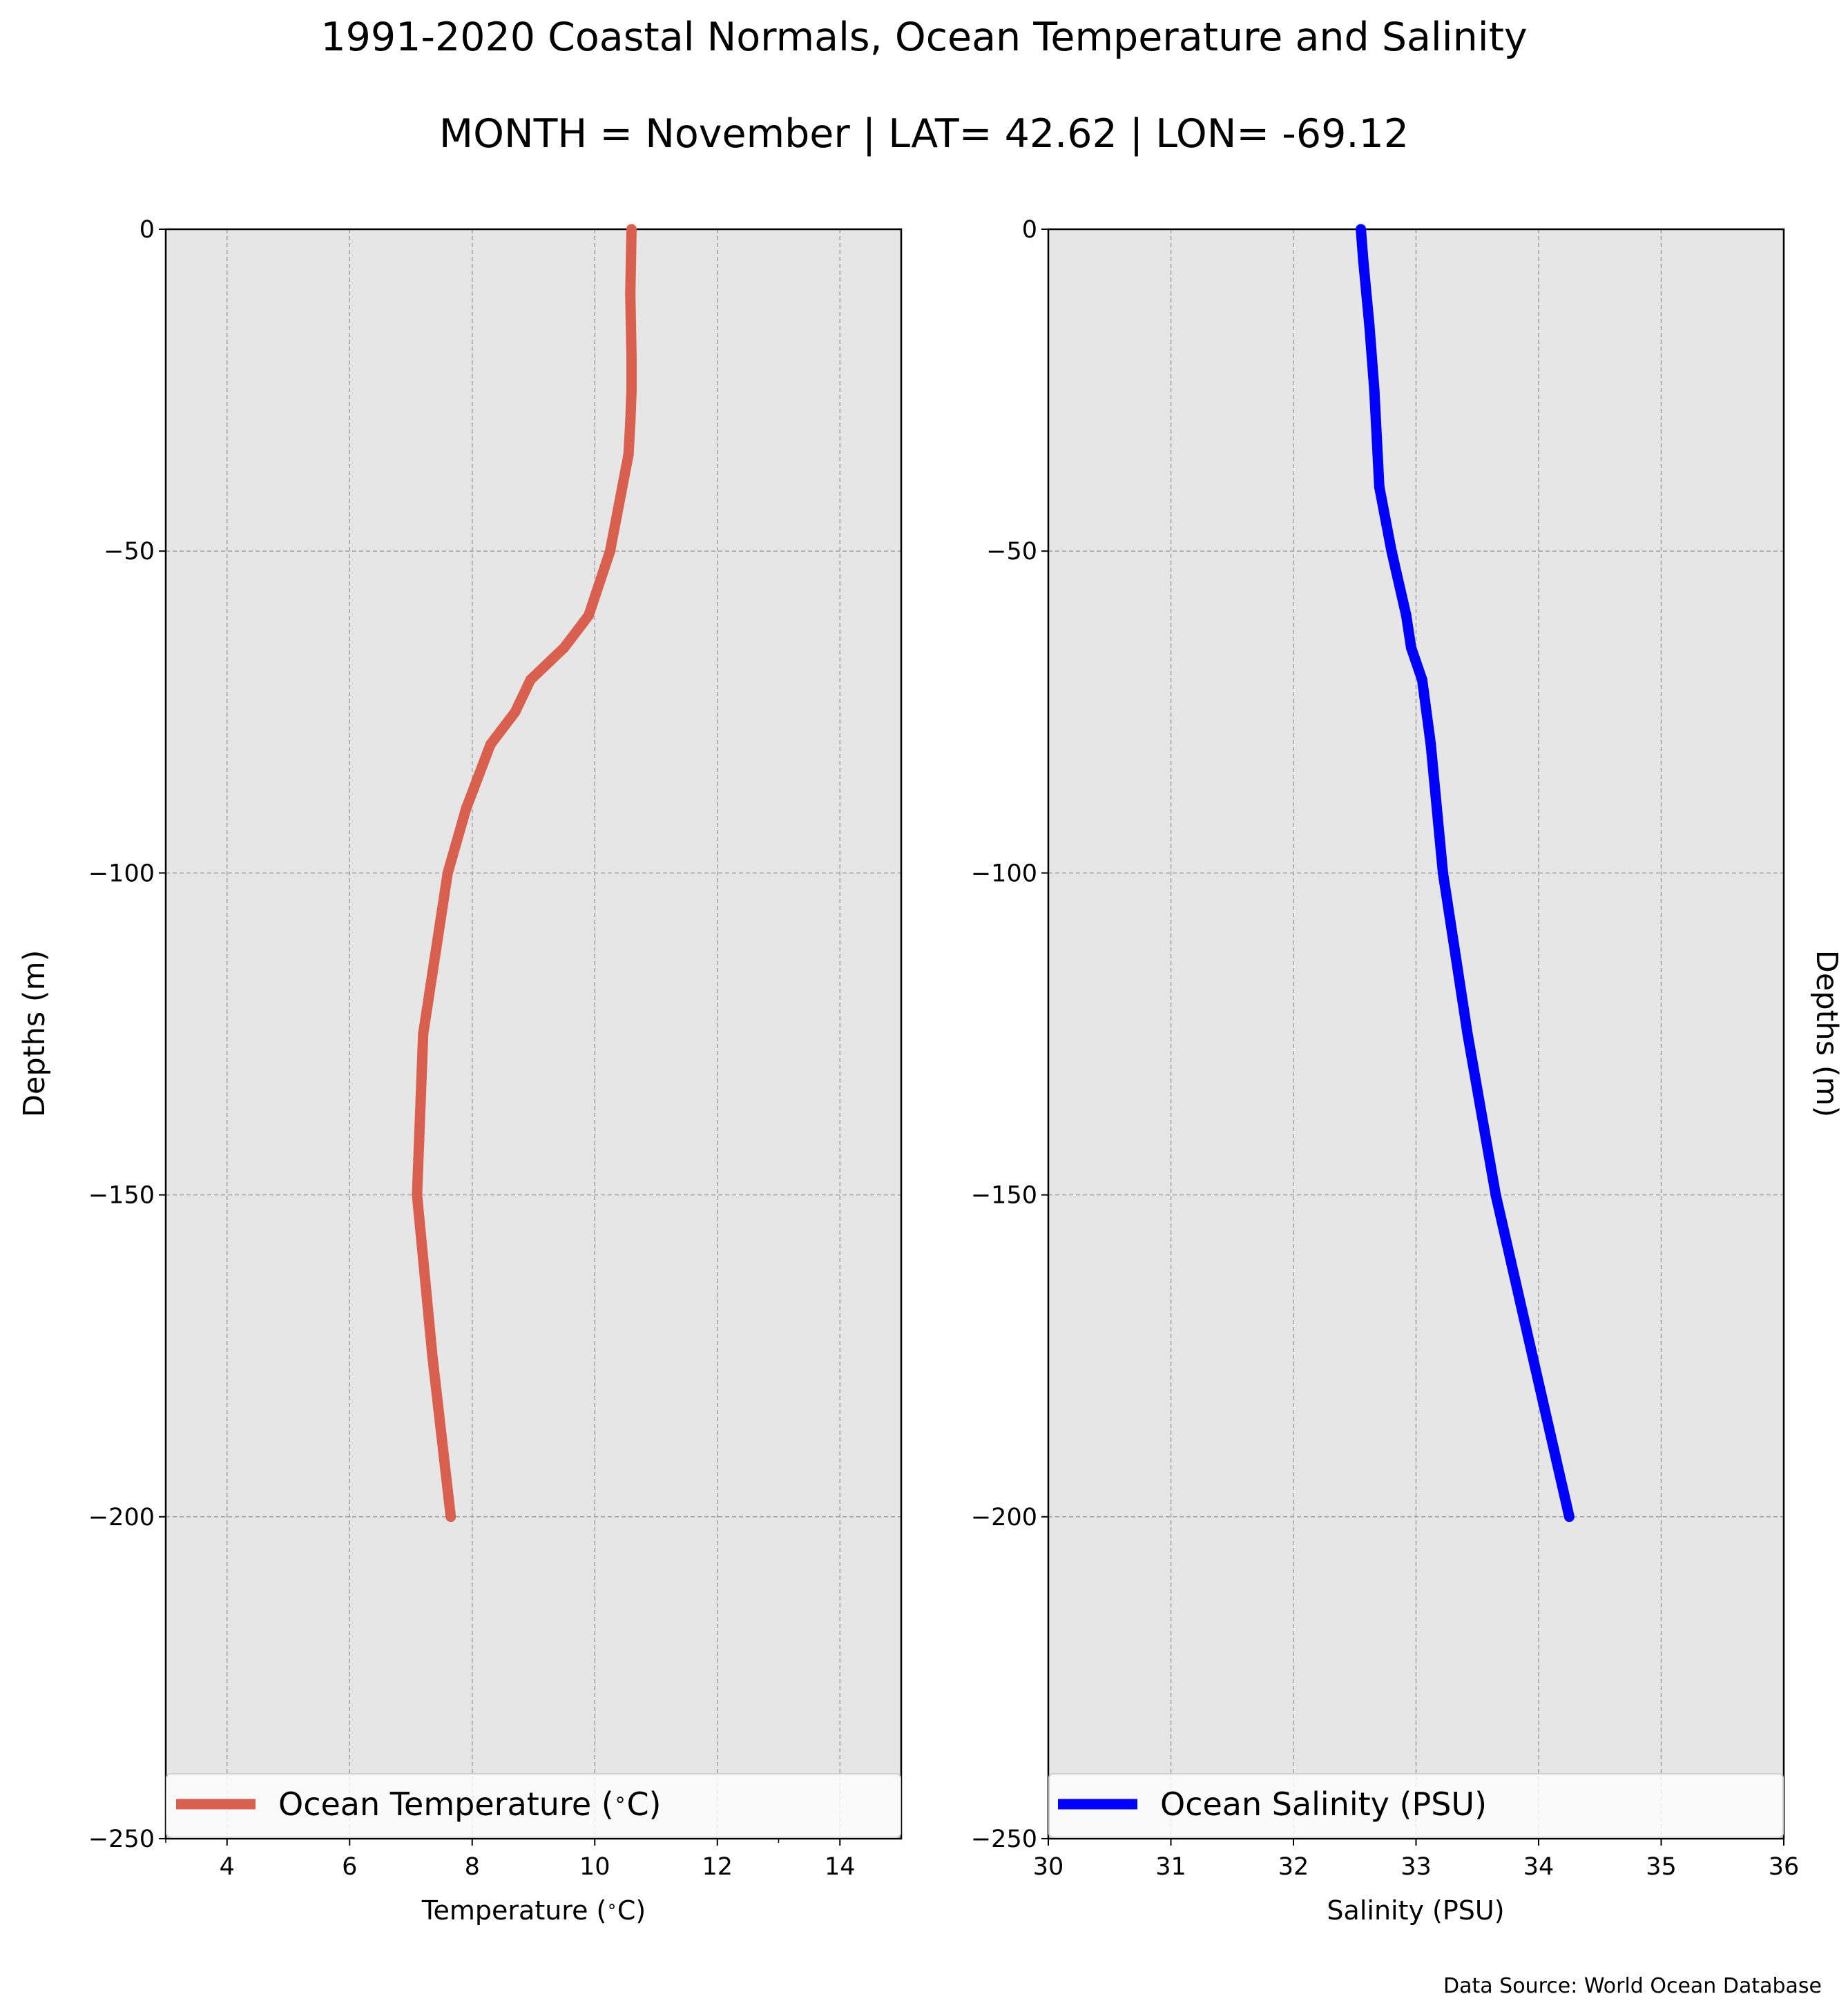 This screenshot has height=2003, width=1848. Describe the element at coordinates (1826, 1033) in the screenshot. I see `salinity-y-axis-label: Depths (m)` at that location.